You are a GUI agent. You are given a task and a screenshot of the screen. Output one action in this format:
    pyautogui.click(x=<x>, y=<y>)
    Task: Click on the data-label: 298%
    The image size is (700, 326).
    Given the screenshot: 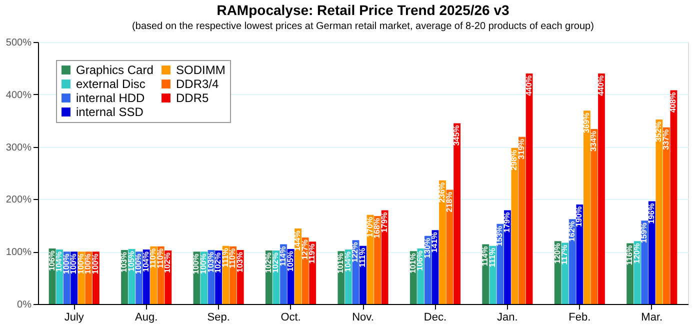 What is the action you would take?
    pyautogui.click(x=514, y=160)
    